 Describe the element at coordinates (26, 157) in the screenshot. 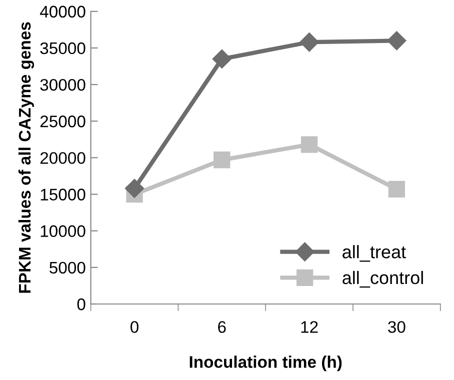

I see `y-axis-title: FPKM values of all CAZyme genes` at that location.